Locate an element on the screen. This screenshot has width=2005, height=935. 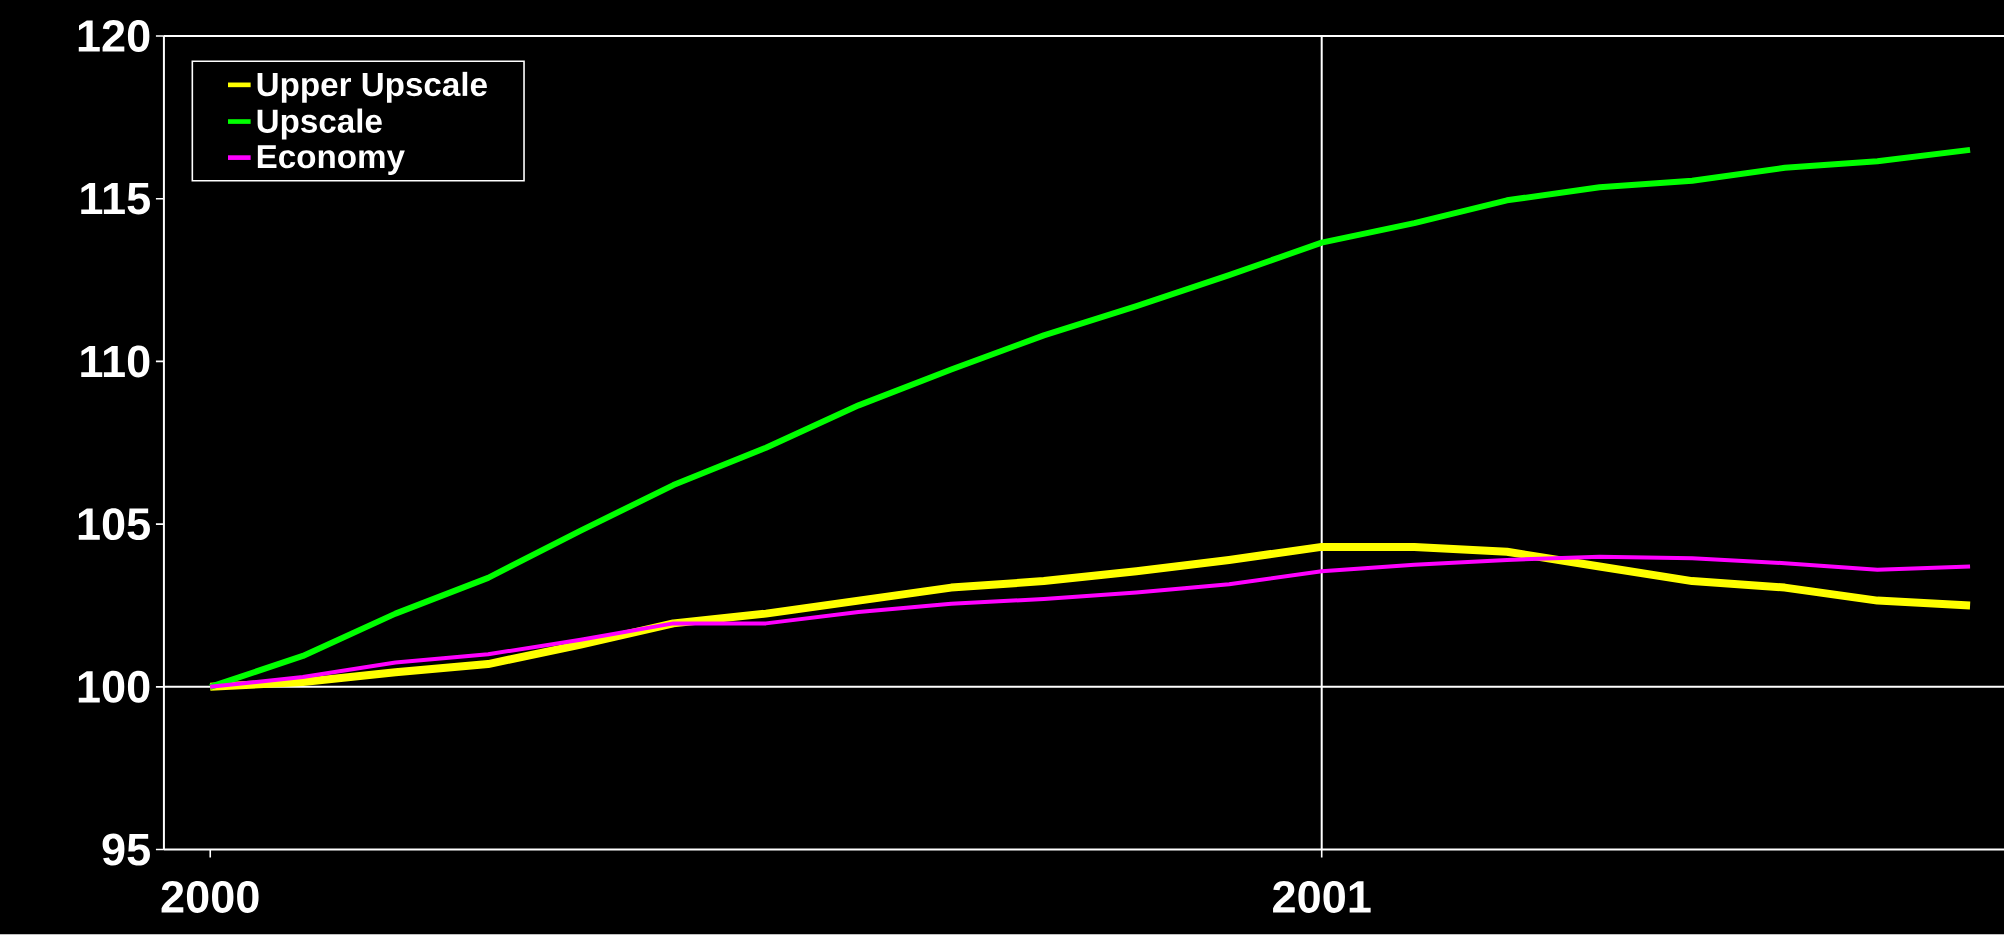
x-tick-label: 2001 is located at coordinates (1322, 897).